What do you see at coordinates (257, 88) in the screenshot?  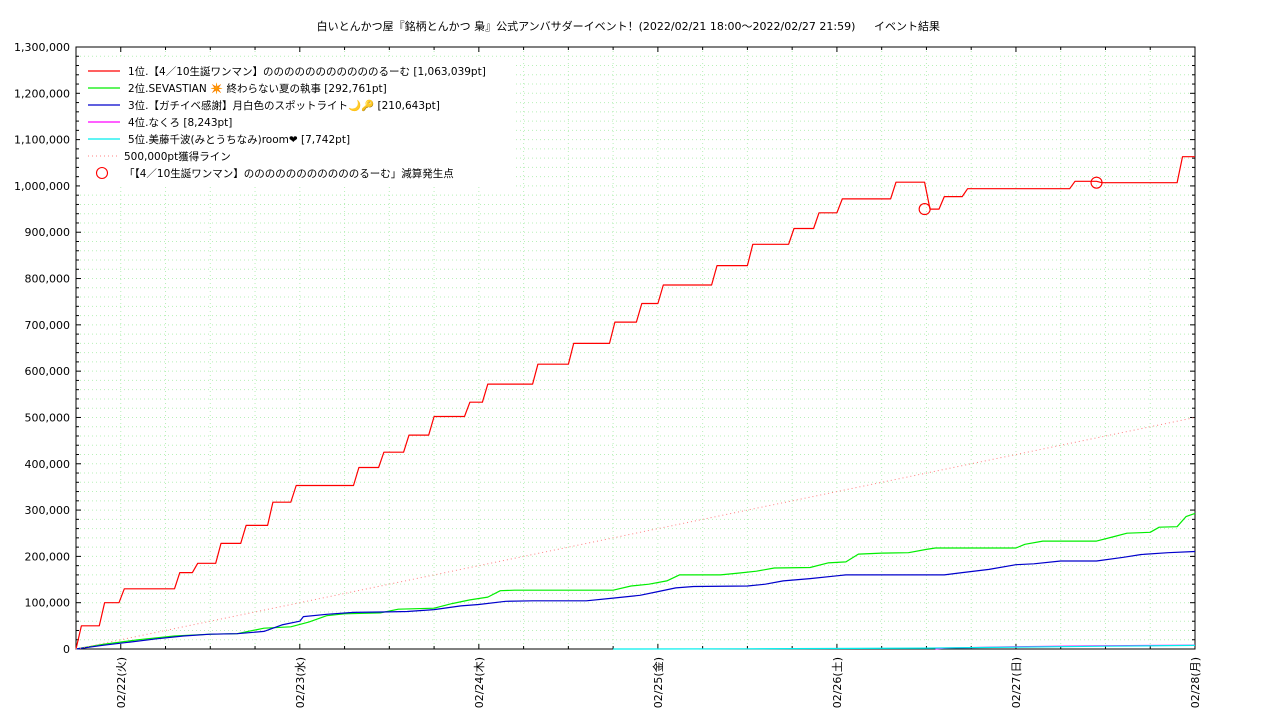 I see `legend-label: 2位.SEVASTIAN ✴️ 終わらない夏の執事 [292,761pt]` at bounding box center [257, 88].